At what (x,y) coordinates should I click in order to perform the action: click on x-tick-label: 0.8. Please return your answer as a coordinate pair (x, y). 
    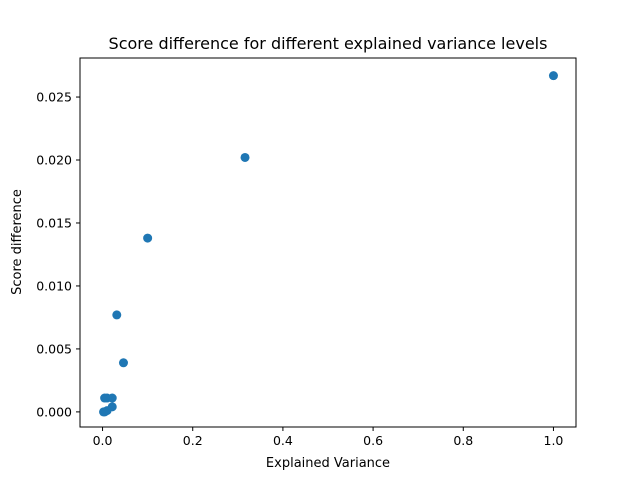
    Looking at the image, I should click on (463, 440).